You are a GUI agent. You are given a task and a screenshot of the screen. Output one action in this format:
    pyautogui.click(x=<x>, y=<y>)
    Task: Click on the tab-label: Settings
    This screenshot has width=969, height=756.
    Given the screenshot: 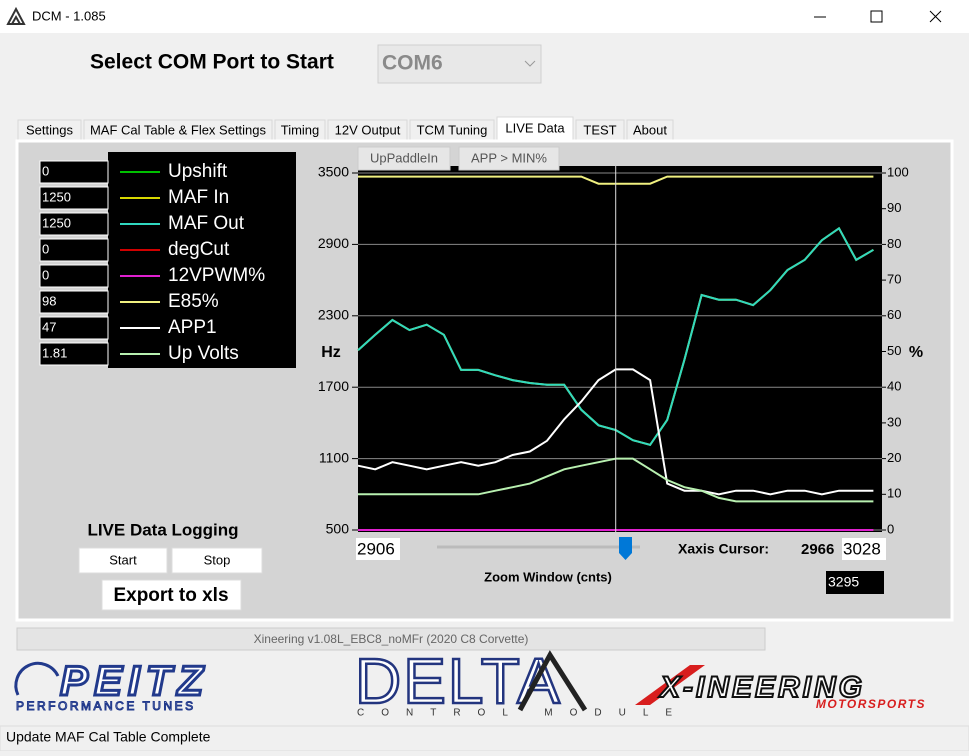 What is the action you would take?
    pyautogui.click(x=49, y=129)
    